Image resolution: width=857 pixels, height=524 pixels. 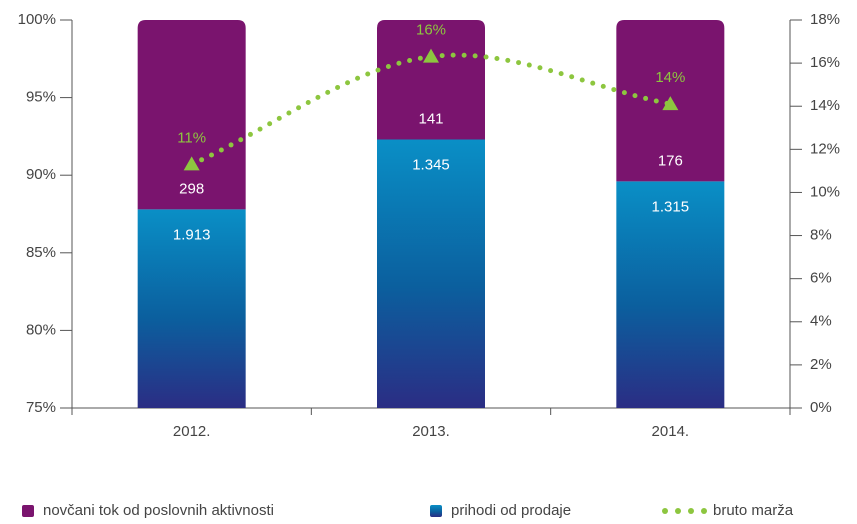 I want to click on y2-tick-label: 2%, so click(x=821, y=364).